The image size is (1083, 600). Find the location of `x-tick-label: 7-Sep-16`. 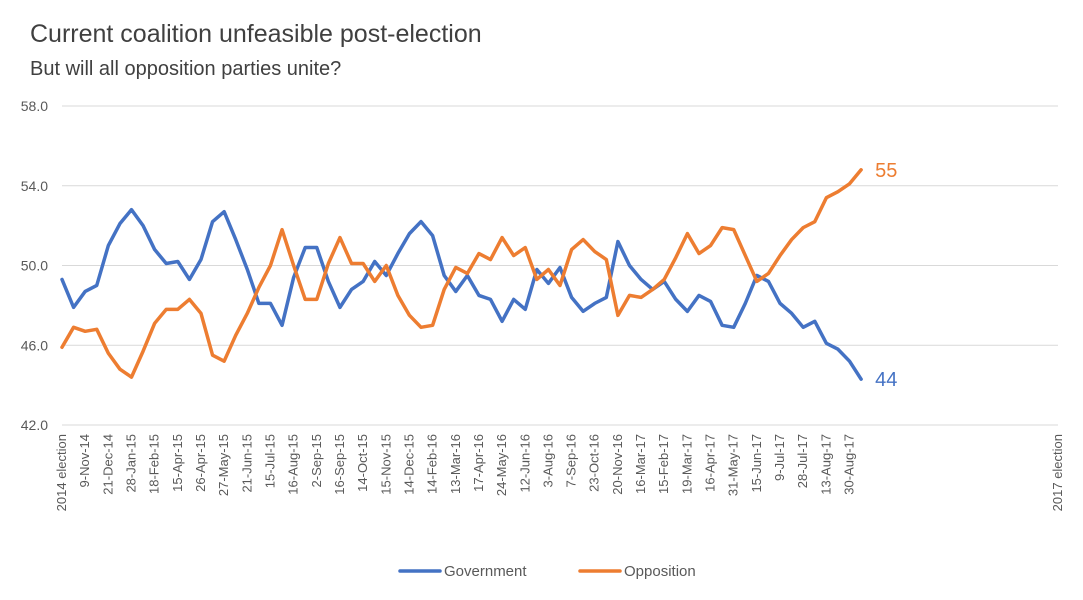

x-tick-label: 7-Sep-16 is located at coordinates (571, 460).